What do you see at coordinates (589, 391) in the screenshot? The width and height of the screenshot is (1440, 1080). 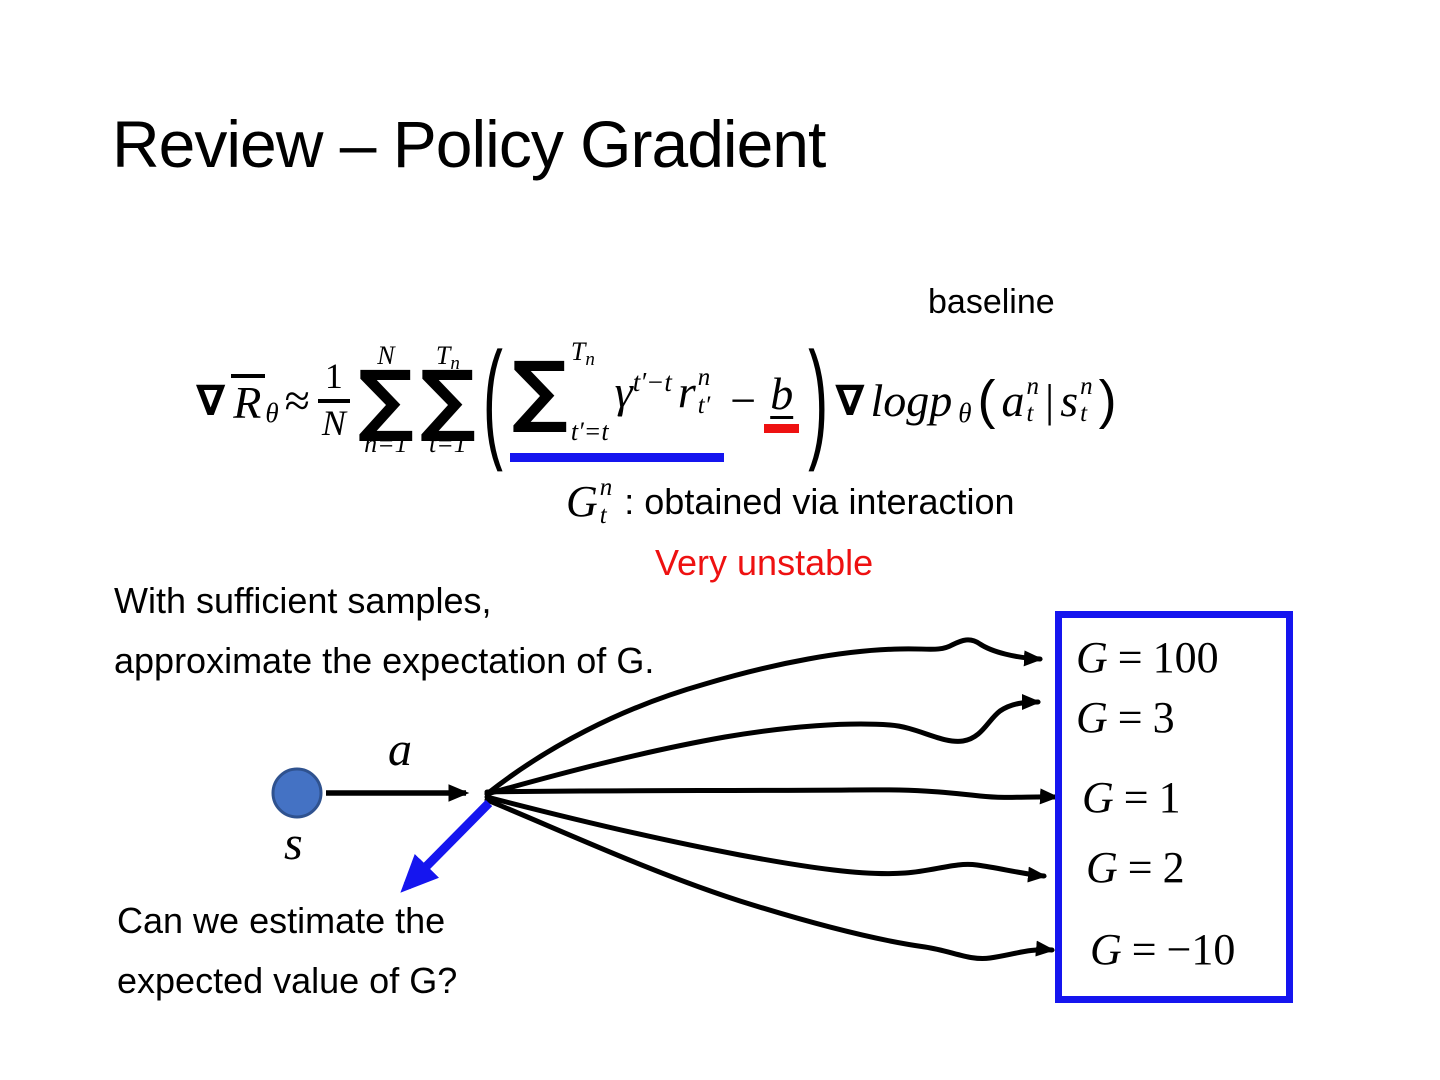 I see `sum-t-prime-limits: Tn t′=t` at bounding box center [589, 391].